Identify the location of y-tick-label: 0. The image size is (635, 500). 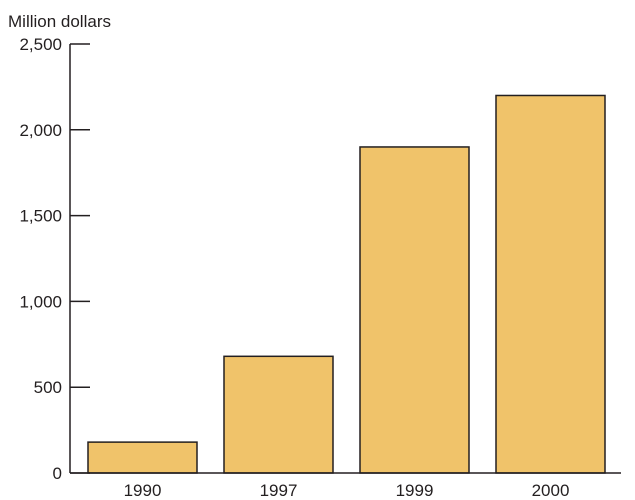
(57, 473).